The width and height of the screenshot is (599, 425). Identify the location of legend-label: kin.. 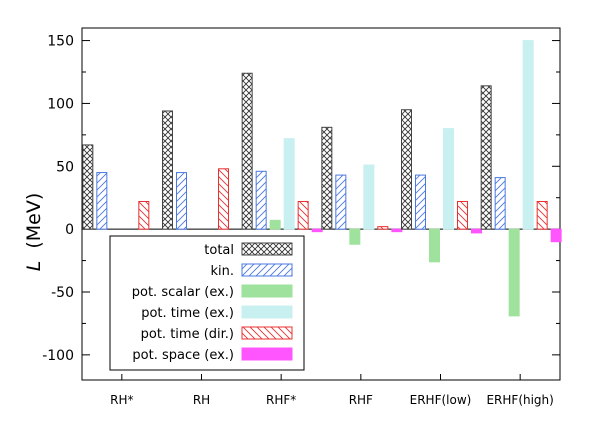
(222, 271).